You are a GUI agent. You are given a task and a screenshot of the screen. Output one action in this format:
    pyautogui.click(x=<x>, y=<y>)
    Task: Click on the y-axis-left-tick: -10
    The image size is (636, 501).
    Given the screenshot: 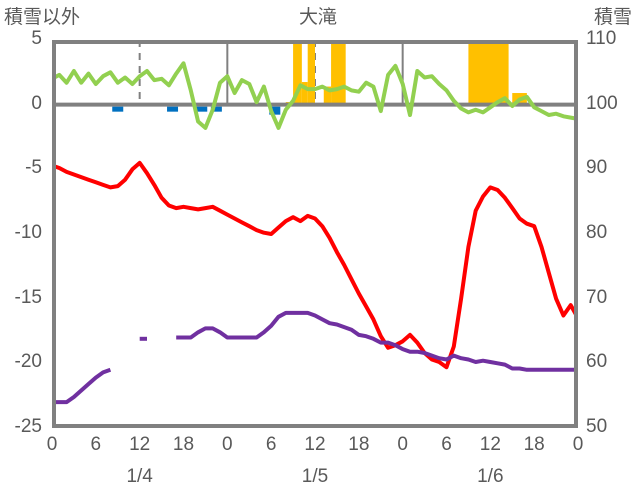 What is the action you would take?
    pyautogui.click(x=28, y=232)
    